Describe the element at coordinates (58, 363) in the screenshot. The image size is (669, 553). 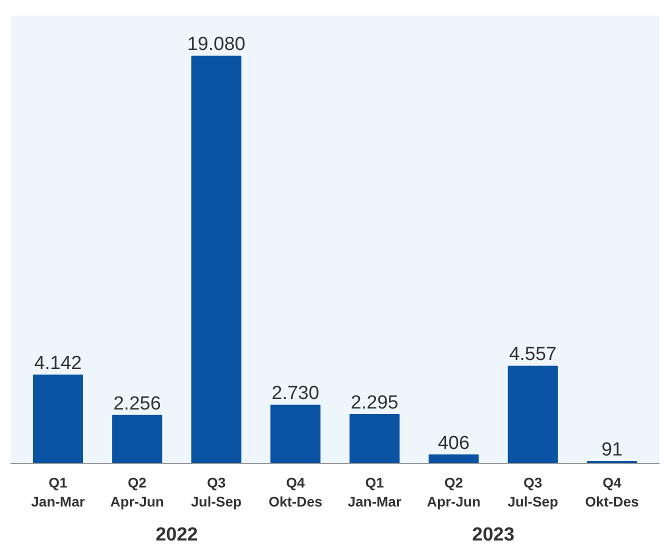
I see `data-label: 4.142` at that location.